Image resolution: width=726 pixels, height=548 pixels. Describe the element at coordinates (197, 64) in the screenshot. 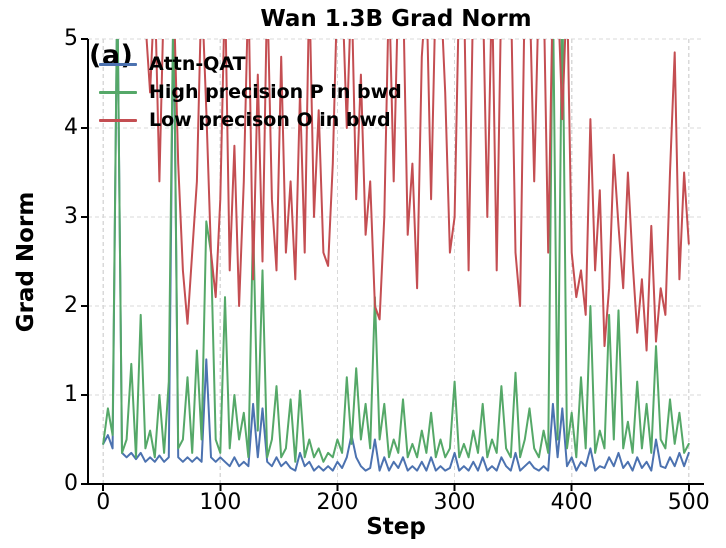

I see `legend-label: Attn-QAT` at that location.